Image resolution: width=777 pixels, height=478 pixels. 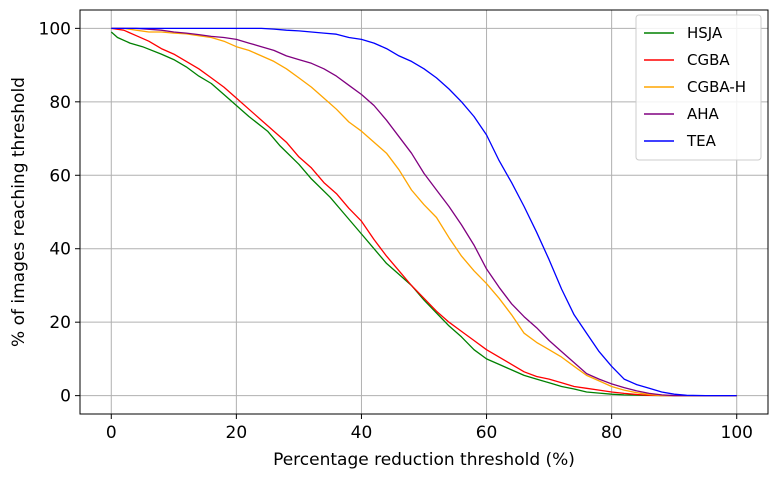 What do you see at coordinates (705, 33) in the screenshot?
I see `legend-label: HSJA` at bounding box center [705, 33].